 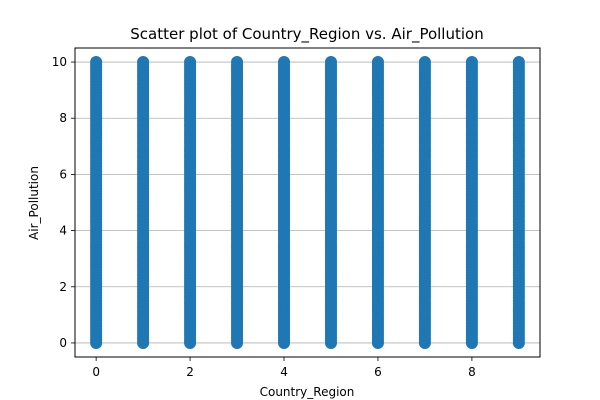 What do you see at coordinates (284, 372) in the screenshot?
I see `x-tick-label: 4` at bounding box center [284, 372].